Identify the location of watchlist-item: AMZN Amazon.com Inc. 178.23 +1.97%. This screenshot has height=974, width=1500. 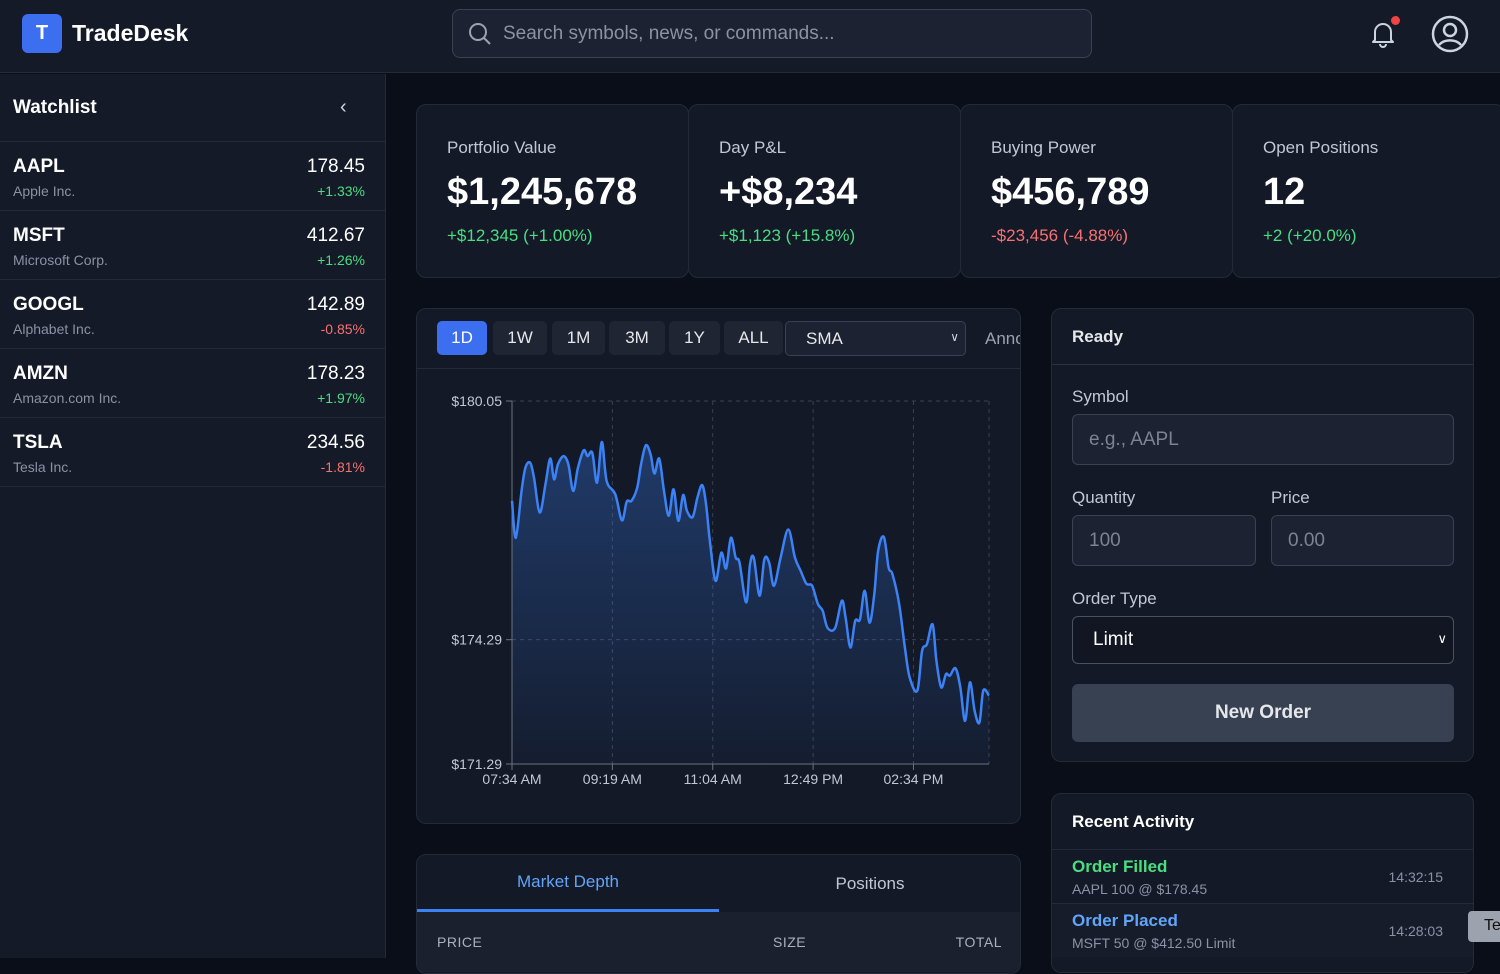
(192, 383).